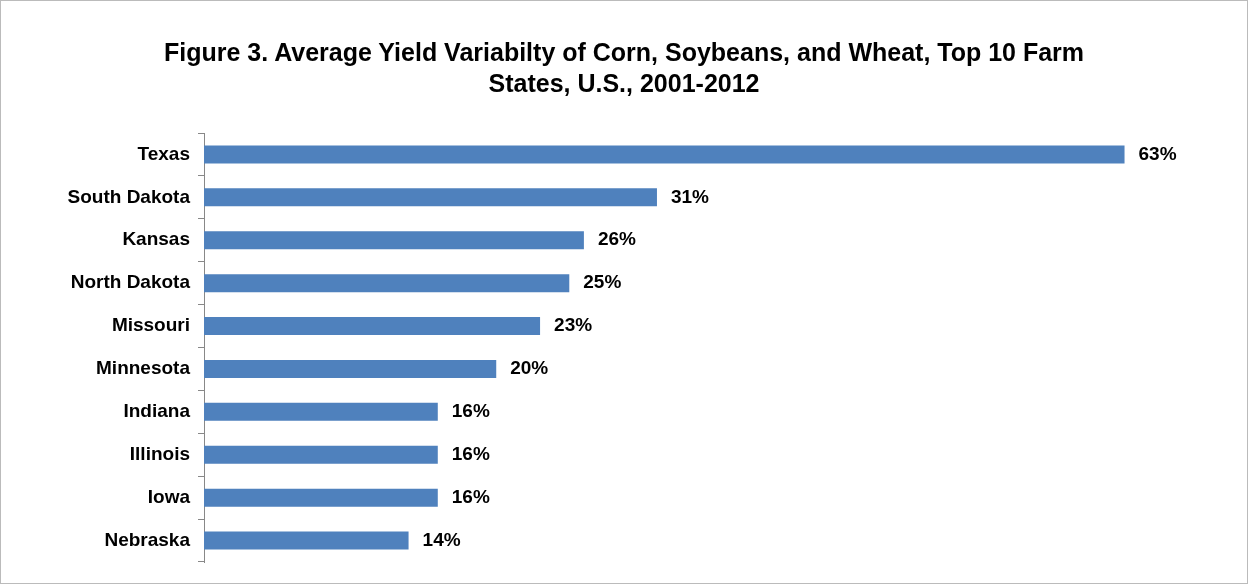  I want to click on y-tick-label: Indiana, so click(157, 411).